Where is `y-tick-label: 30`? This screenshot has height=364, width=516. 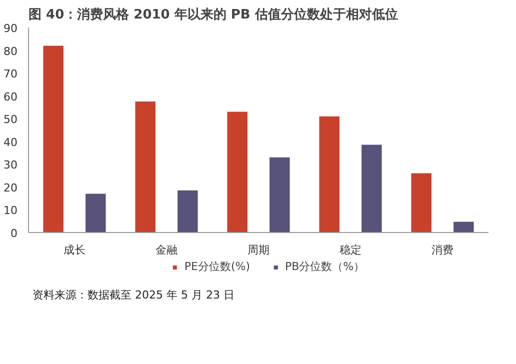
y-tick-label: 30 is located at coordinates (11, 165).